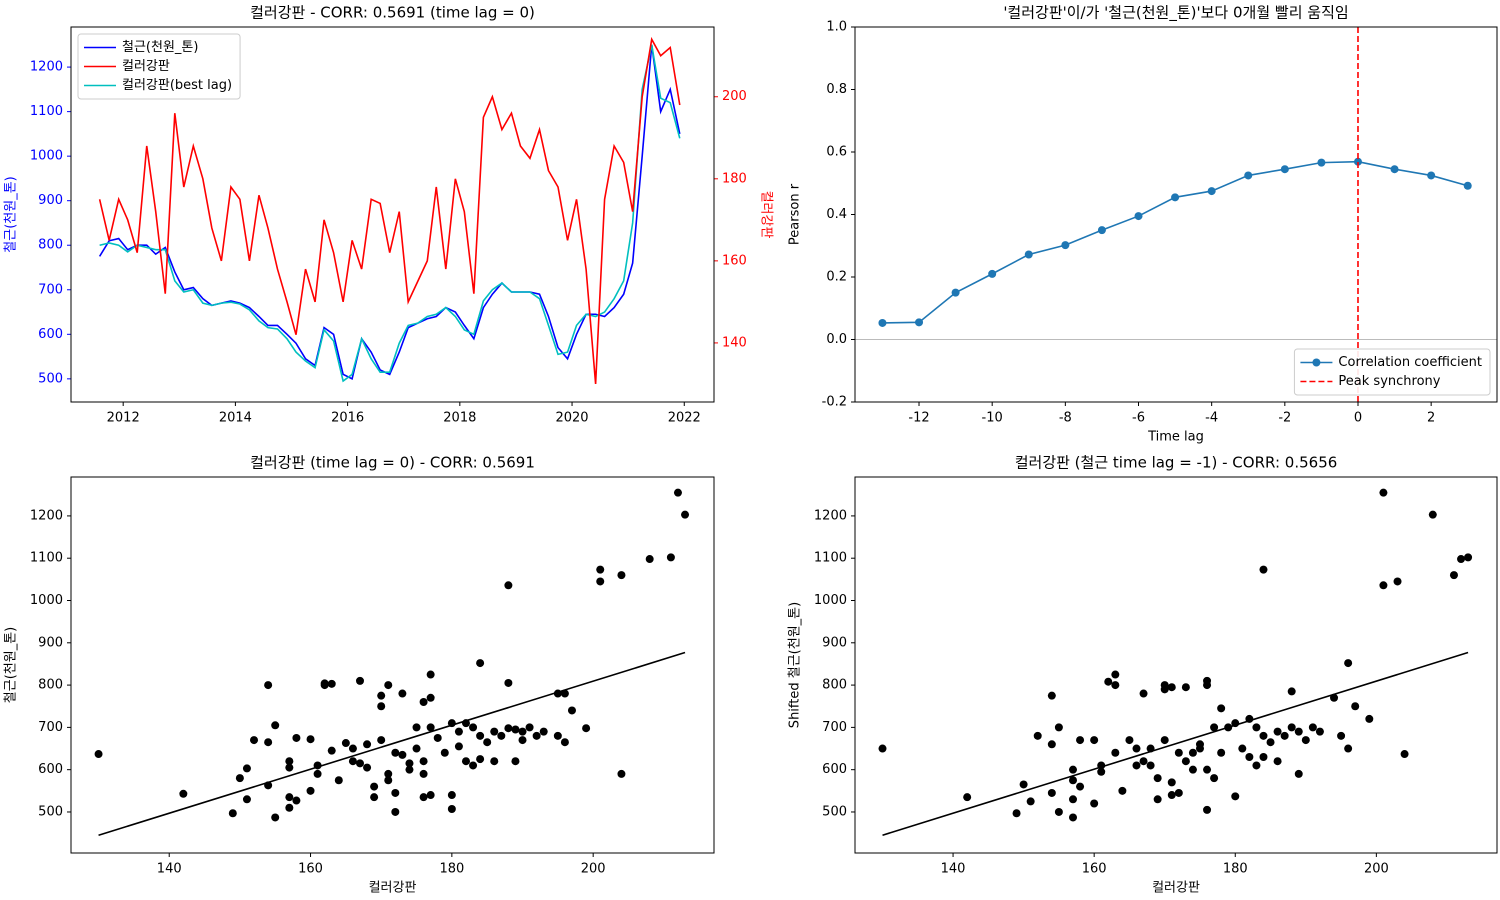 This screenshot has width=1500, height=900. What do you see at coordinates (734, 96) in the screenshot?
I see `y2-tick-label: 200` at bounding box center [734, 96].